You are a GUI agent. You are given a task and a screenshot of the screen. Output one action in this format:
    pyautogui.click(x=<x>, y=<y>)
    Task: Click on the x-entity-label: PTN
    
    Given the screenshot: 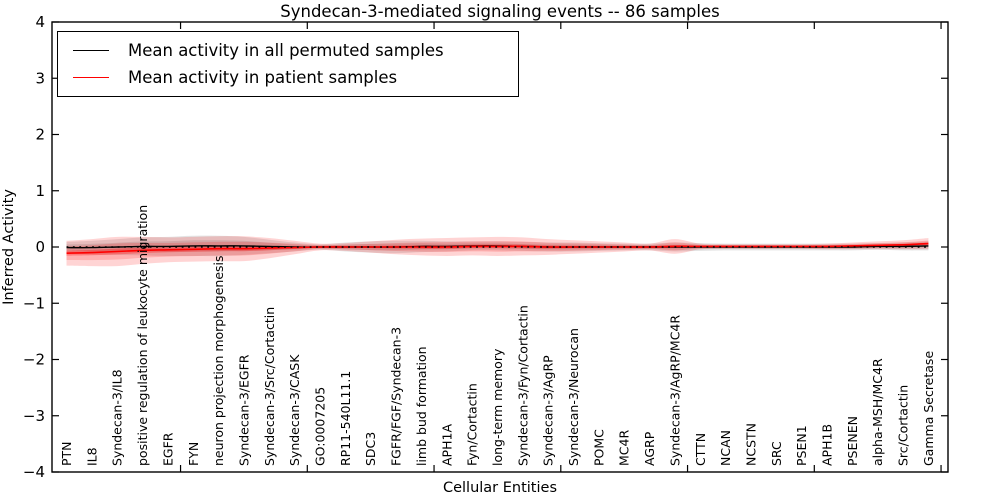 What is the action you would take?
    pyautogui.click(x=66, y=453)
    